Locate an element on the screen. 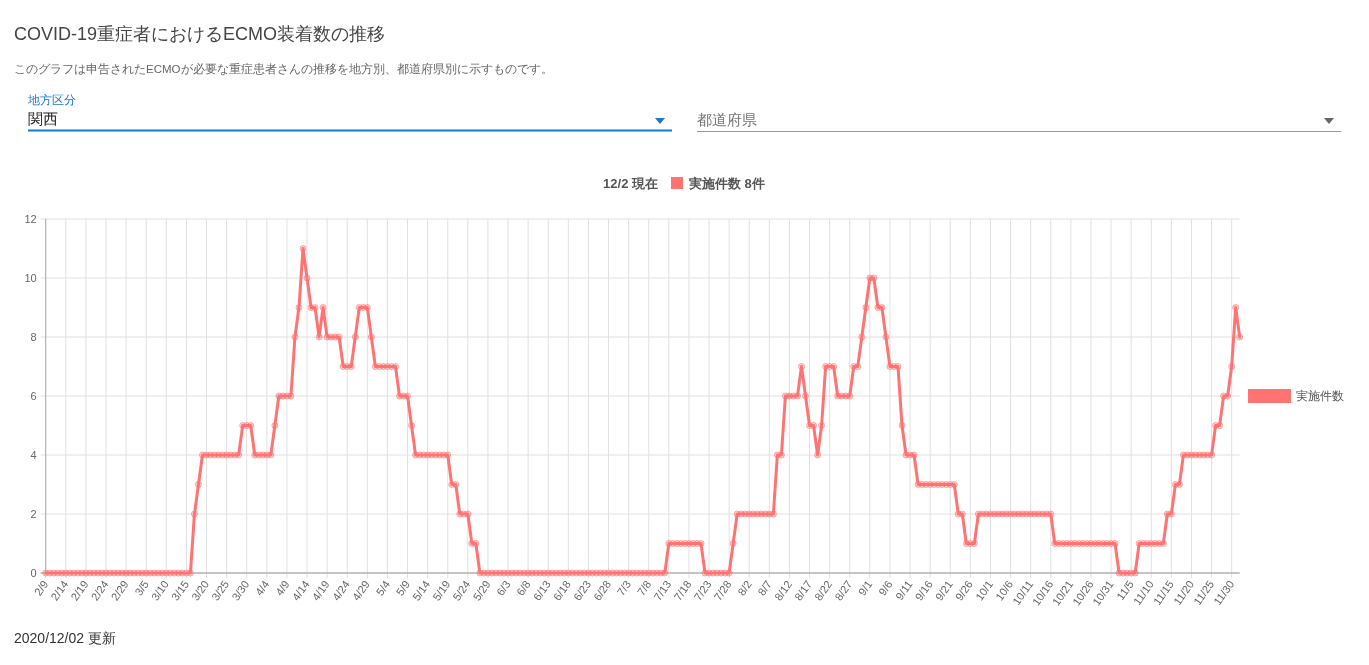 The width and height of the screenshot is (1369, 665). x-tick-label: 7/3 is located at coordinates (624, 588).